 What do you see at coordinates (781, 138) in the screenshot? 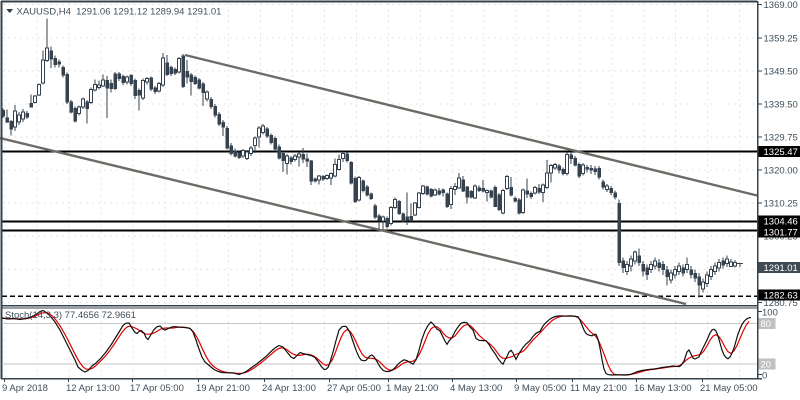
I see `svg-text: 1329.75` at bounding box center [781, 138].